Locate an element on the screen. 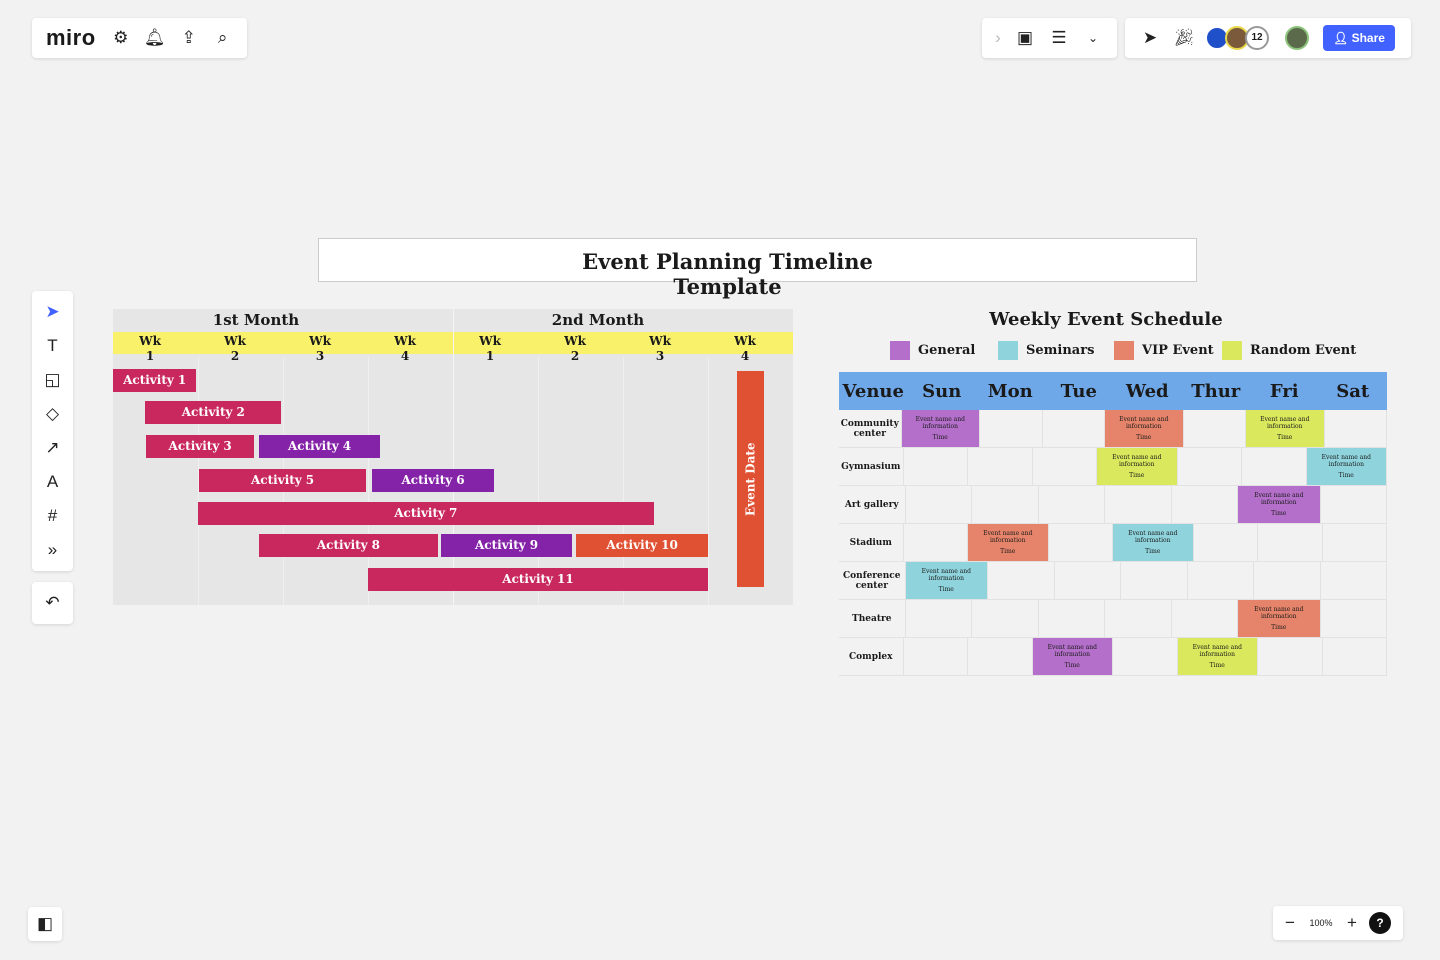  text-icon: T is located at coordinates (52, 345).